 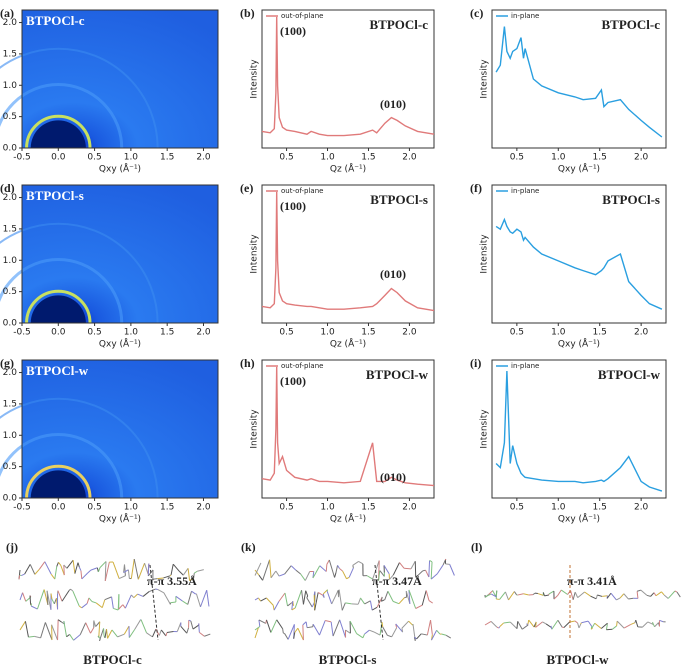 What do you see at coordinates (120, 254) in the screenshot?
I see `frame` at bounding box center [120, 254].